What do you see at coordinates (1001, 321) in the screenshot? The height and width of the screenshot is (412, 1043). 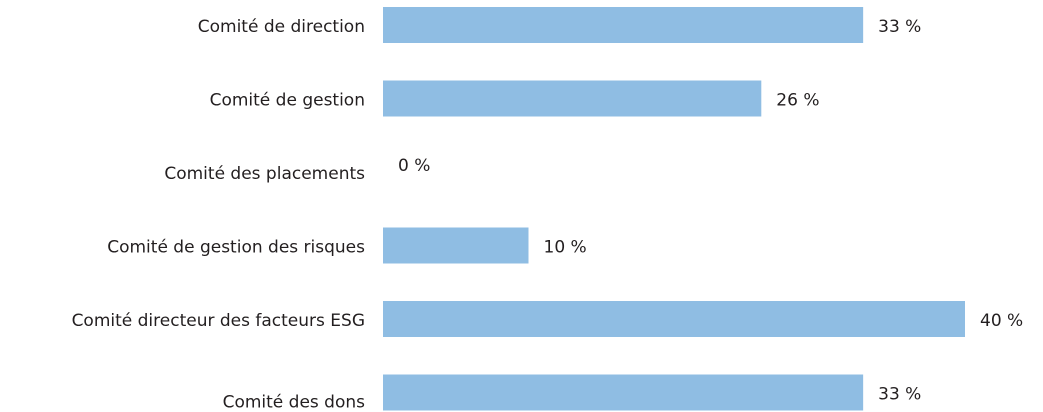 I see `value-label: 40 %` at bounding box center [1001, 321].